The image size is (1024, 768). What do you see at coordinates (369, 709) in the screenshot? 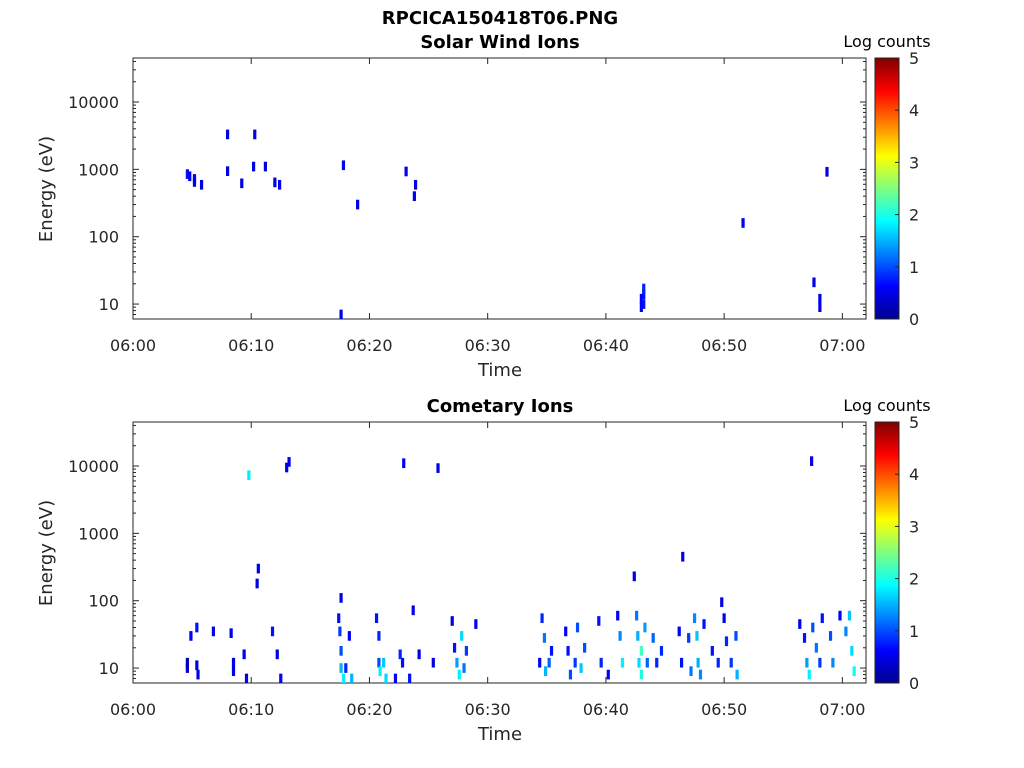
I see `x-tick-label: 06:20` at bounding box center [369, 709].